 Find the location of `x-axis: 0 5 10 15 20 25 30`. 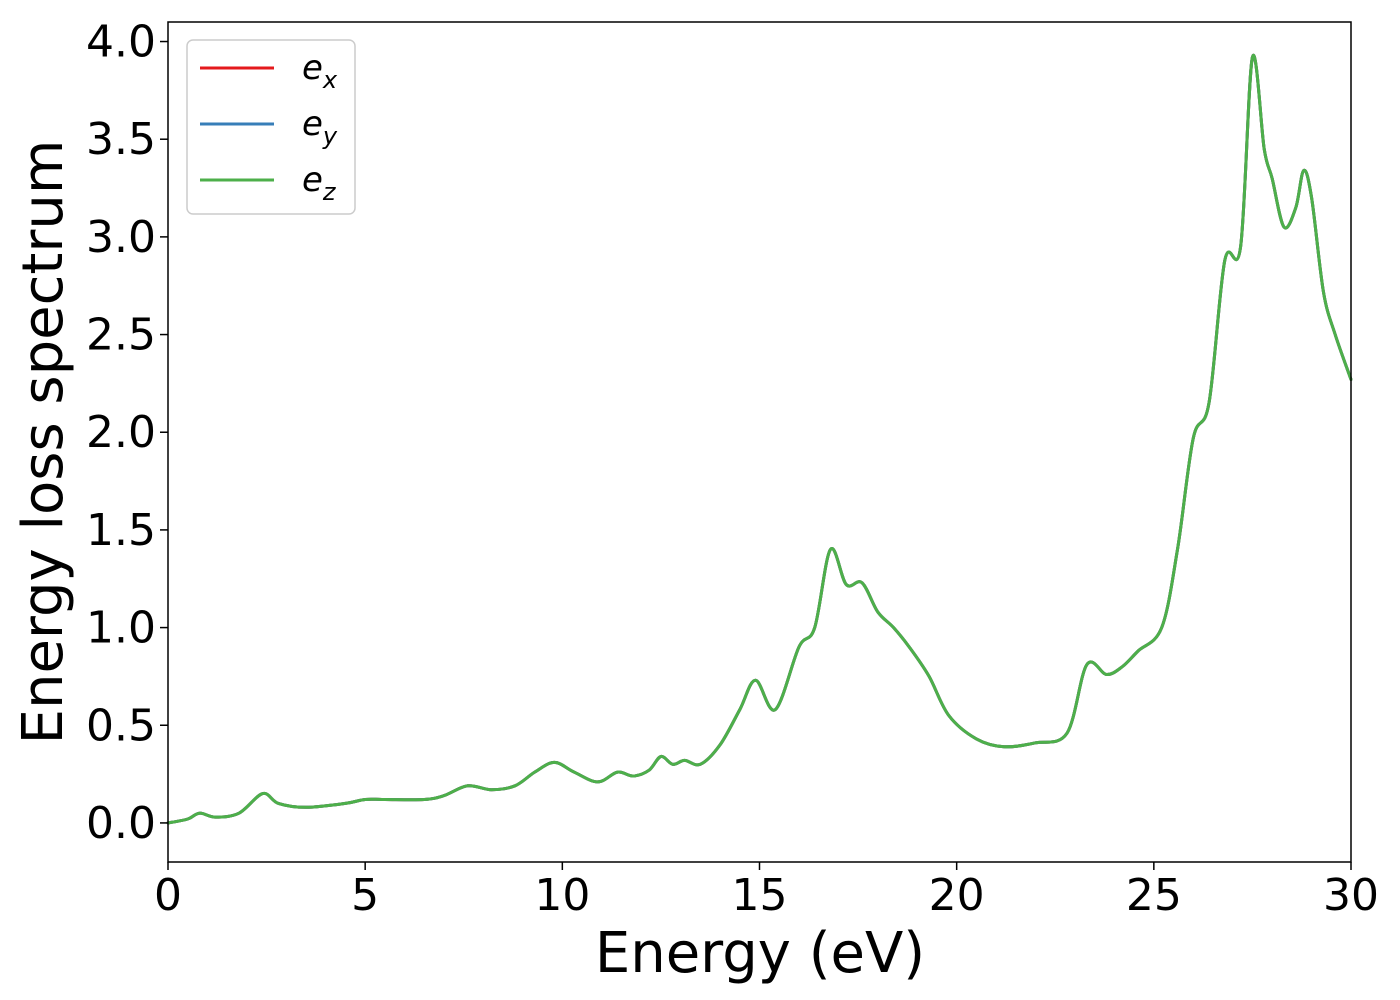

x-axis: 0 5 10 15 20 25 30 is located at coordinates (766, 891).